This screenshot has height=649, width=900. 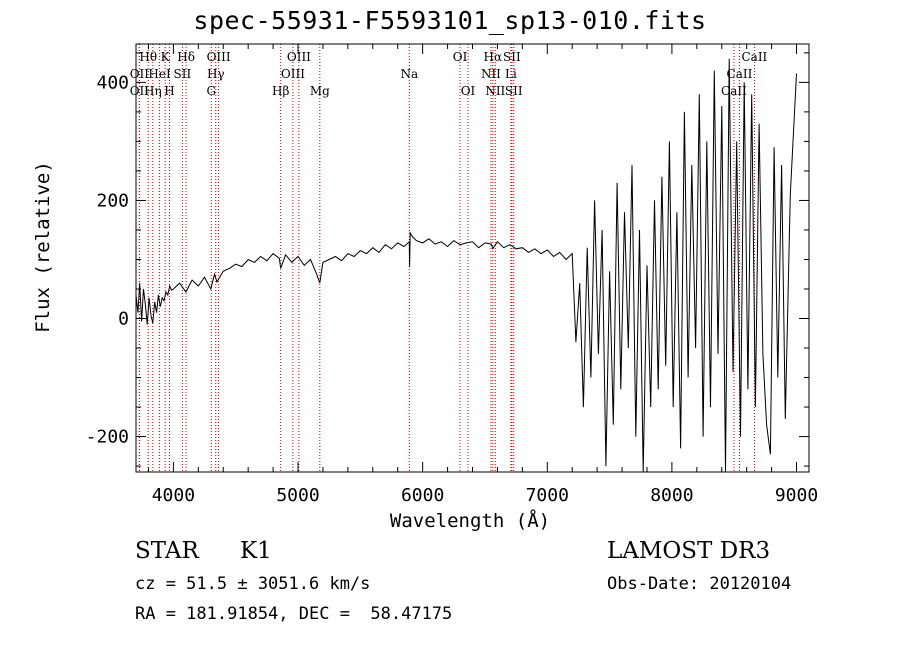 What do you see at coordinates (123, 319) in the screenshot?
I see `y-tick-label: 0` at bounding box center [123, 319].